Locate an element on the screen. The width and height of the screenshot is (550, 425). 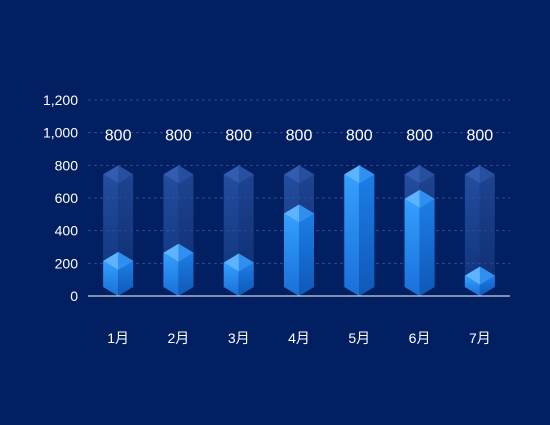
y-tick-label: 800 is located at coordinates (67, 165).